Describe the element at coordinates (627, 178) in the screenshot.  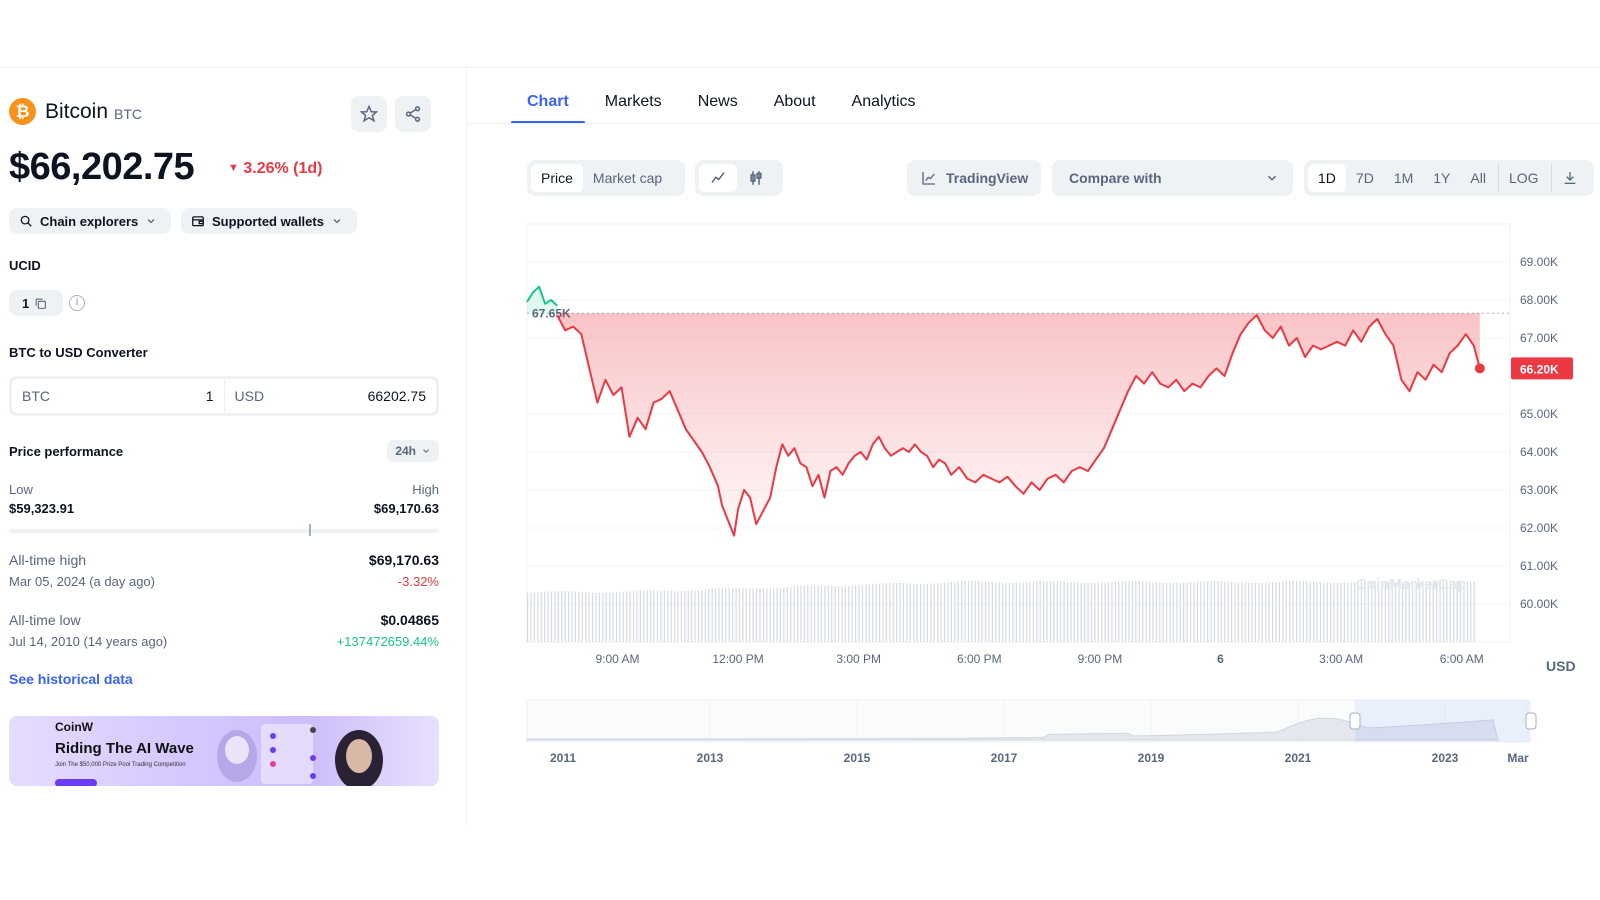
I see `market-cap-toggle-button: Market cap` at that location.